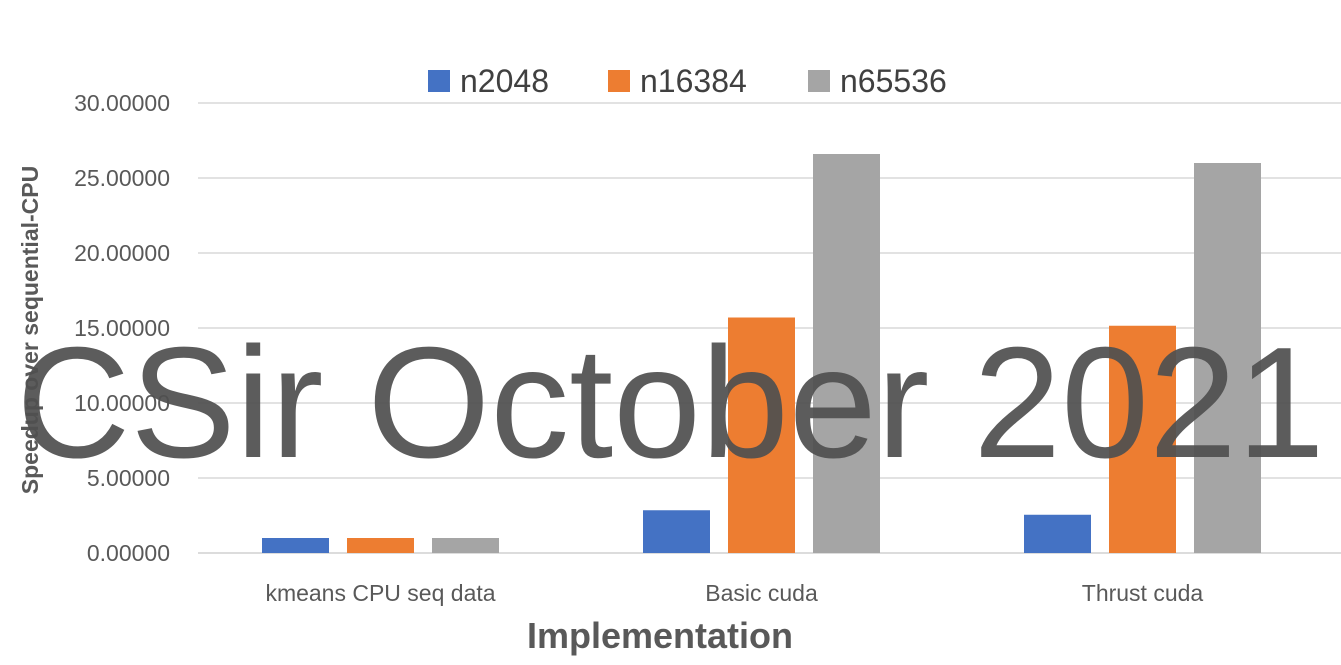 The height and width of the screenshot is (665, 1341). I want to click on y-tick-label: 30.00000, so click(122, 103).